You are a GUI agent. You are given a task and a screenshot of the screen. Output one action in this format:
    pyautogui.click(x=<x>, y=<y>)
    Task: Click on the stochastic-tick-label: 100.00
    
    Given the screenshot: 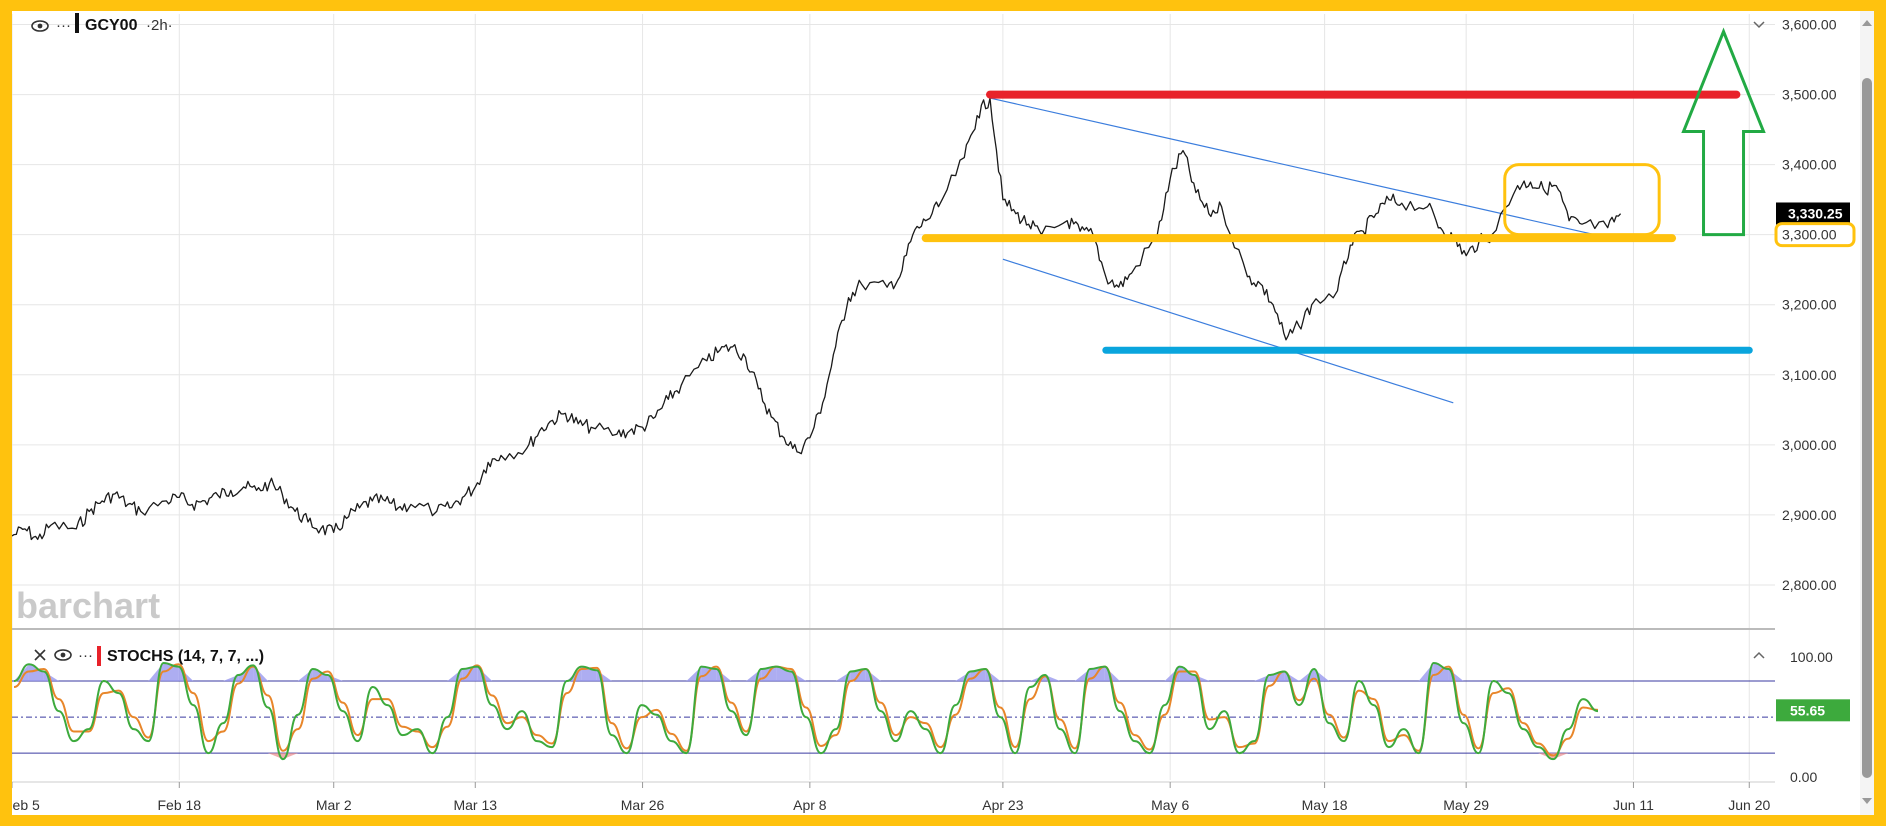 What is the action you would take?
    pyautogui.click(x=1811, y=657)
    